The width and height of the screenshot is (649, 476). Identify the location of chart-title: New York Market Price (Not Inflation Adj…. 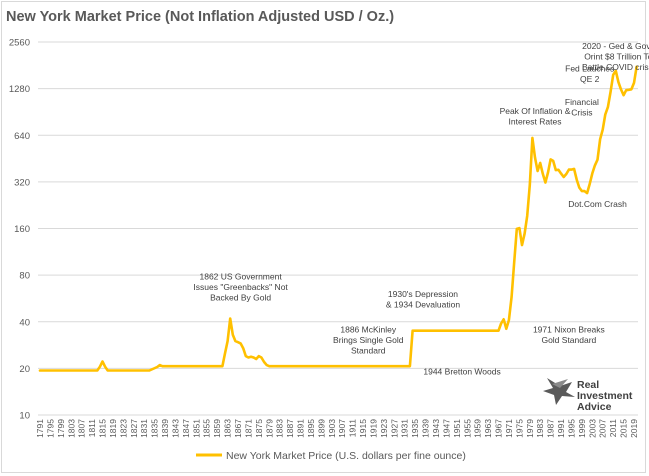
(200, 17).